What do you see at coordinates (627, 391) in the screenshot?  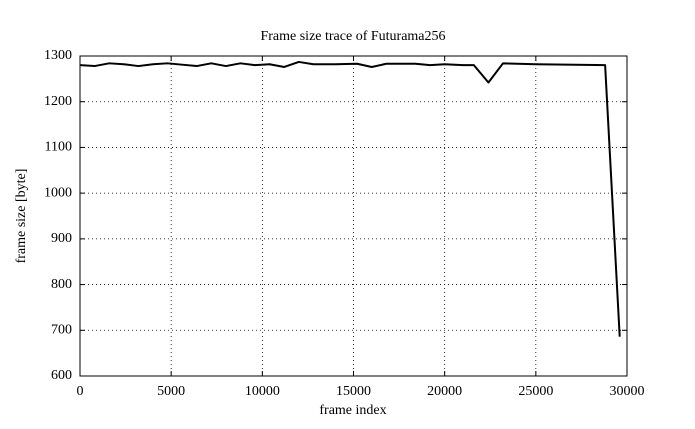 I see `x-tick-label: 30000` at bounding box center [627, 391].